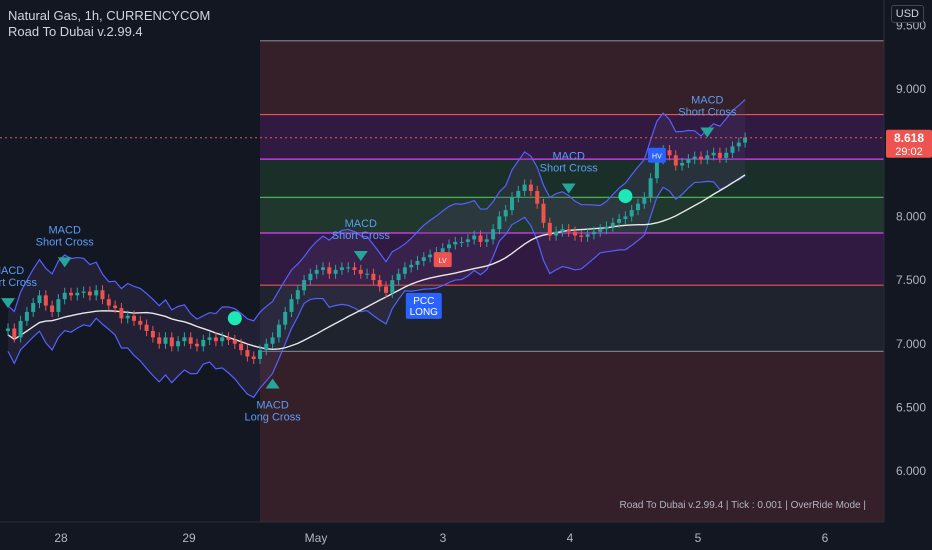 The width and height of the screenshot is (932, 550). What do you see at coordinates (911, 407) in the screenshot?
I see `y-tick-label: 6.500` at bounding box center [911, 407].